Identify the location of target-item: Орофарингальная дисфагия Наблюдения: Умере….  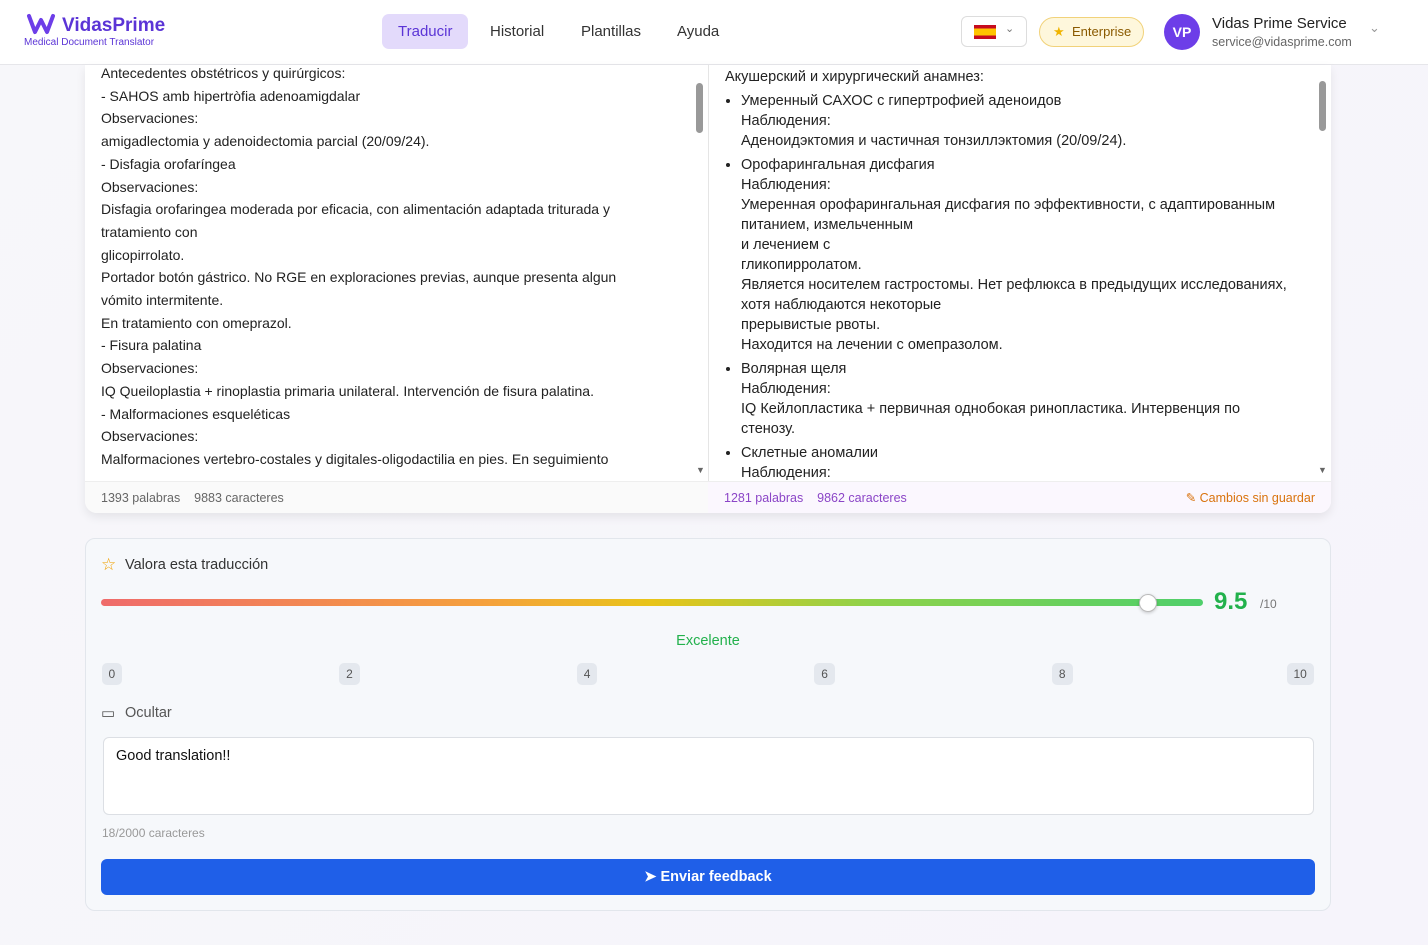
(1018, 255).